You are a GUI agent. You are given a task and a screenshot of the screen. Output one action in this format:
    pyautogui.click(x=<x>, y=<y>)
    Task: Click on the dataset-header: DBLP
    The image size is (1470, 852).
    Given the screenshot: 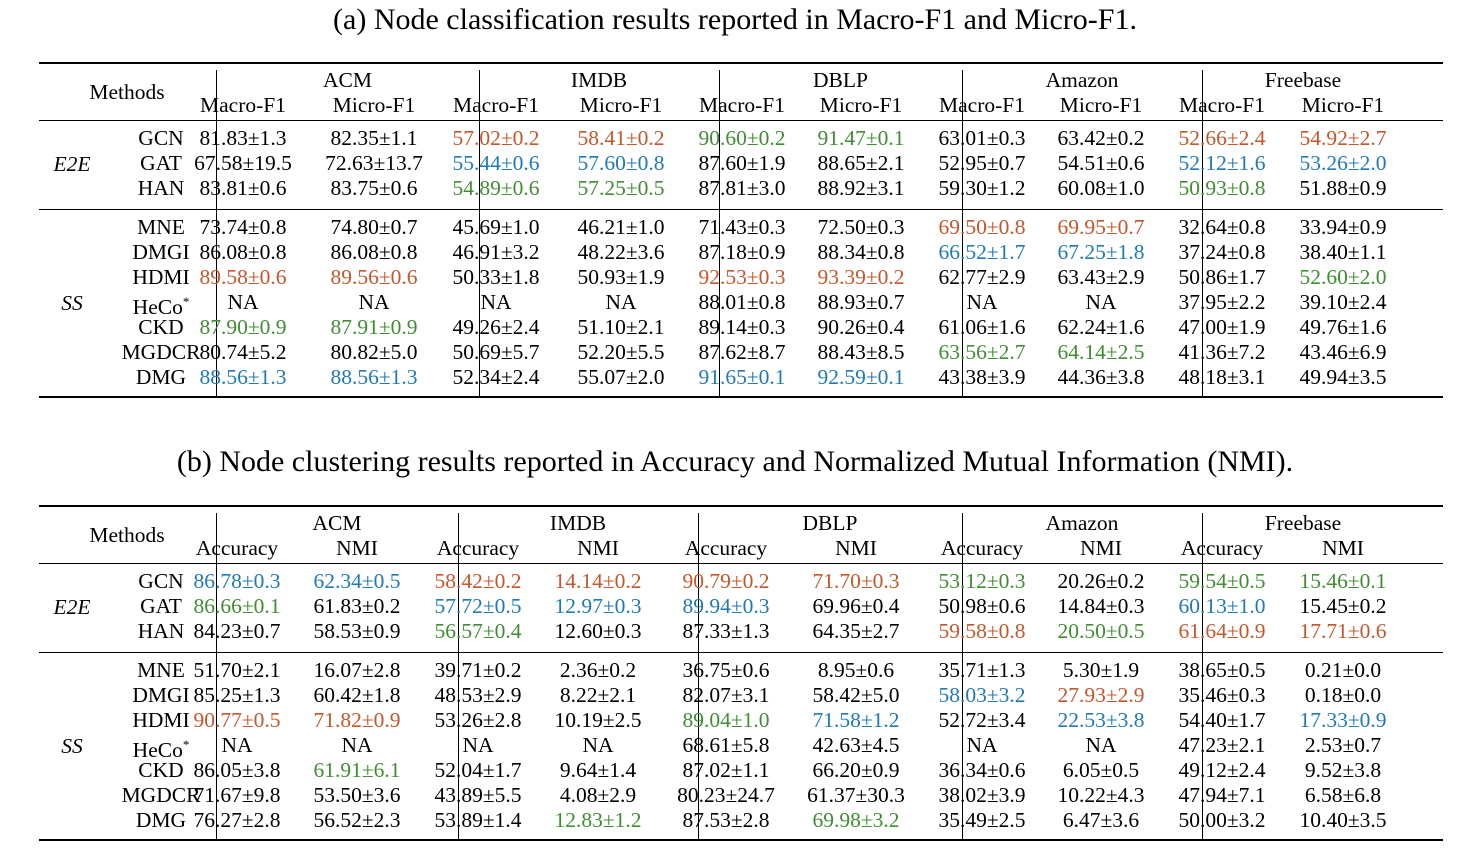 What is the action you would take?
    pyautogui.click(x=840, y=80)
    